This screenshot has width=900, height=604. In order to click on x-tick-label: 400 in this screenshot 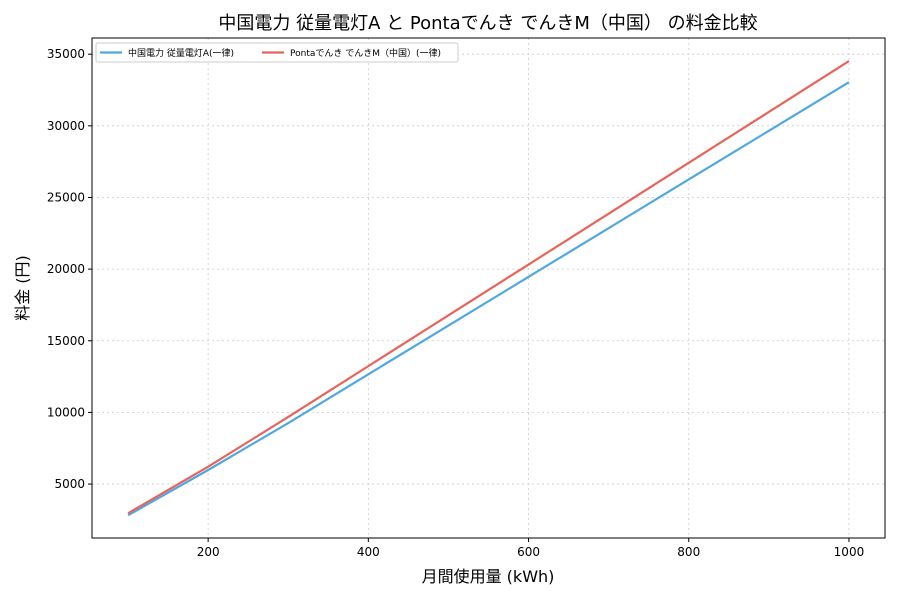, I will do `click(368, 552)`.